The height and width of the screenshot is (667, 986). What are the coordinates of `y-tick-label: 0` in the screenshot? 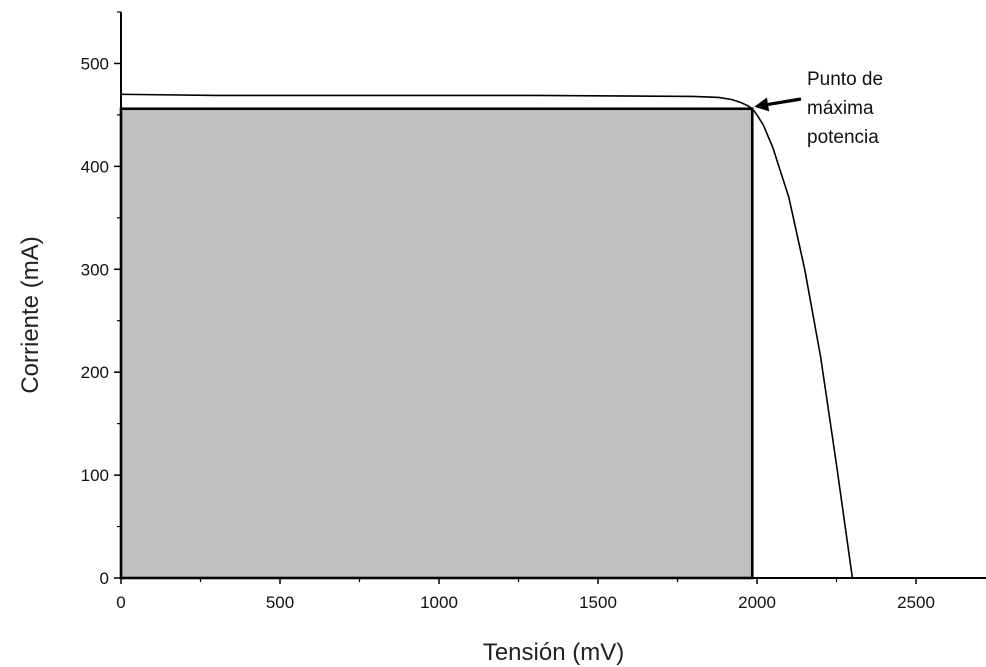 It's located at (104, 578).